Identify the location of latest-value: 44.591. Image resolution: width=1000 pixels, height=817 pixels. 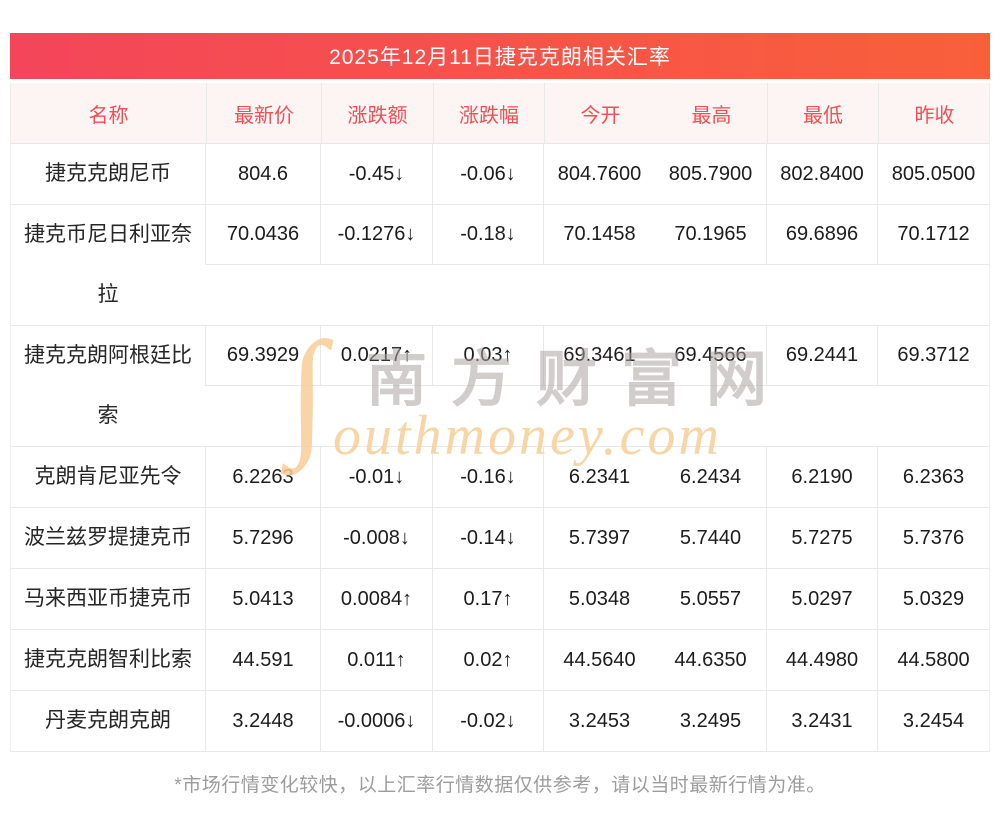
(262, 660).